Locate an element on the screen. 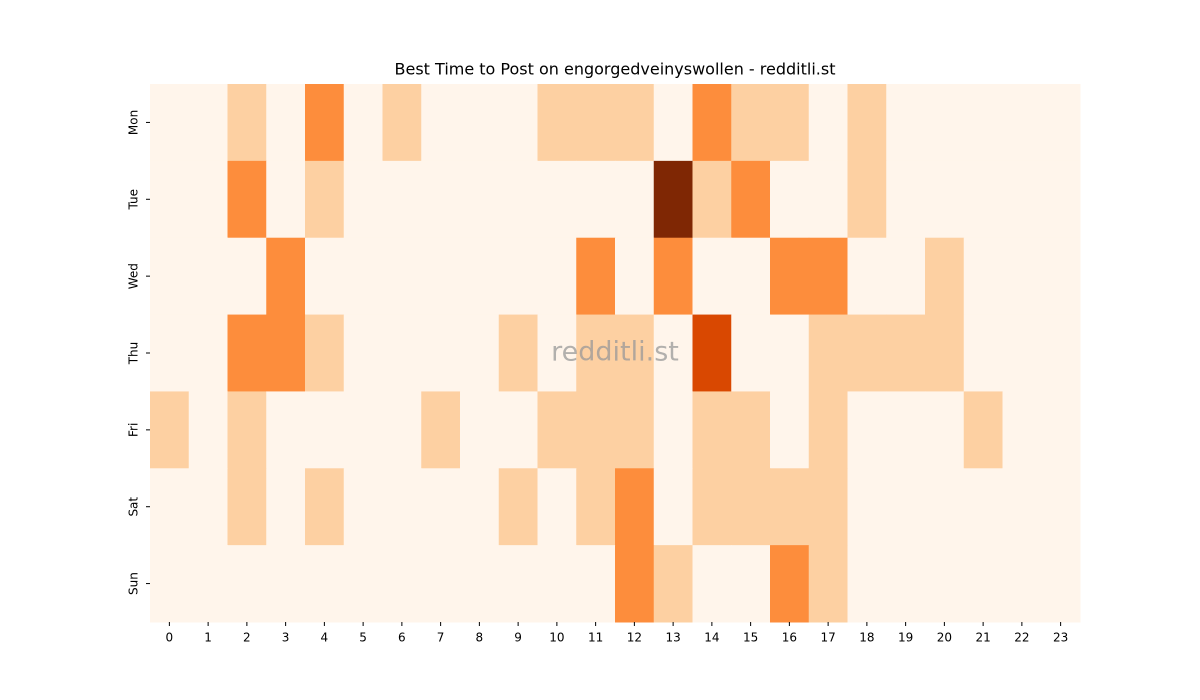  x-tick-label: 5 is located at coordinates (363, 638).